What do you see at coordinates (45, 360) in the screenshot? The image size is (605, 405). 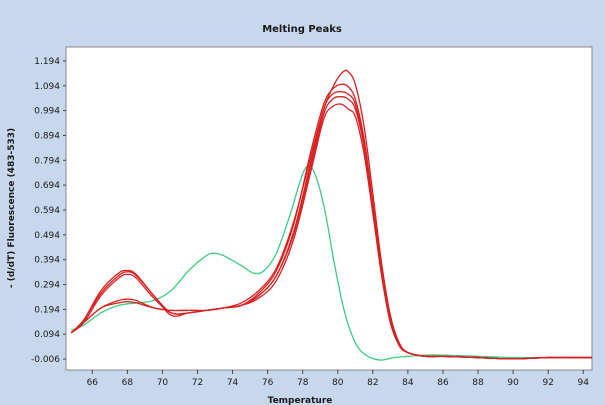 I see `y-tick-label: -0.006` at bounding box center [45, 360].